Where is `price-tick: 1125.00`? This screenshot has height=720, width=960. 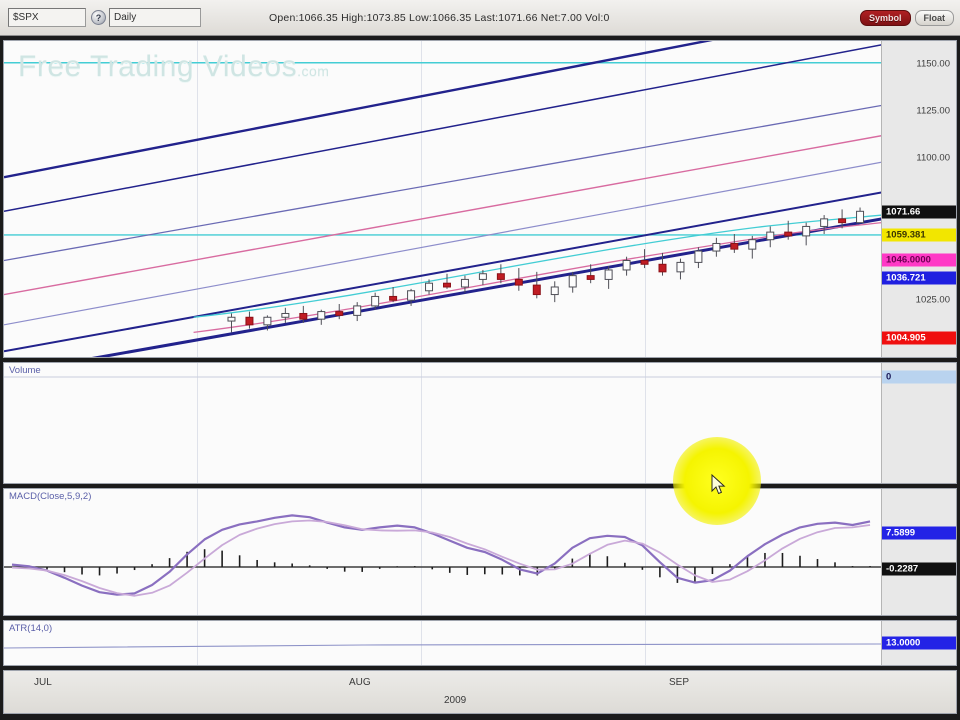
price-tick: 1125.00 is located at coordinates (933, 111).